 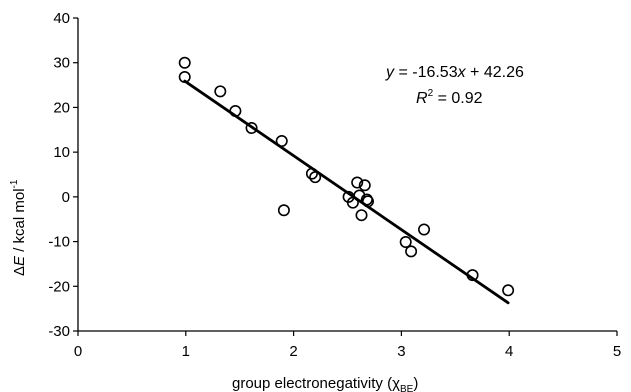 I want to click on x-tick-label: 3, so click(x=401, y=351).